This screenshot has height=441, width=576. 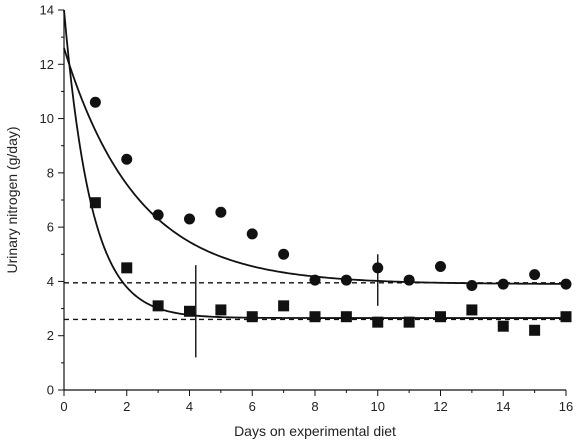 I want to click on x-tick-label: 0, so click(x=63, y=406).